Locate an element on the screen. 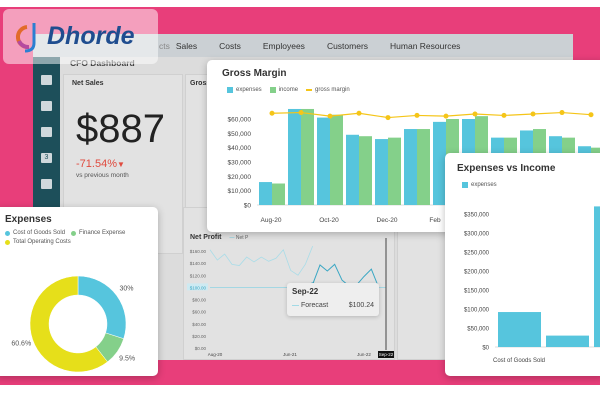 Image resolution: width=600 pixels, height=400 pixels. calendar-icon: 3 is located at coordinates (46, 158).